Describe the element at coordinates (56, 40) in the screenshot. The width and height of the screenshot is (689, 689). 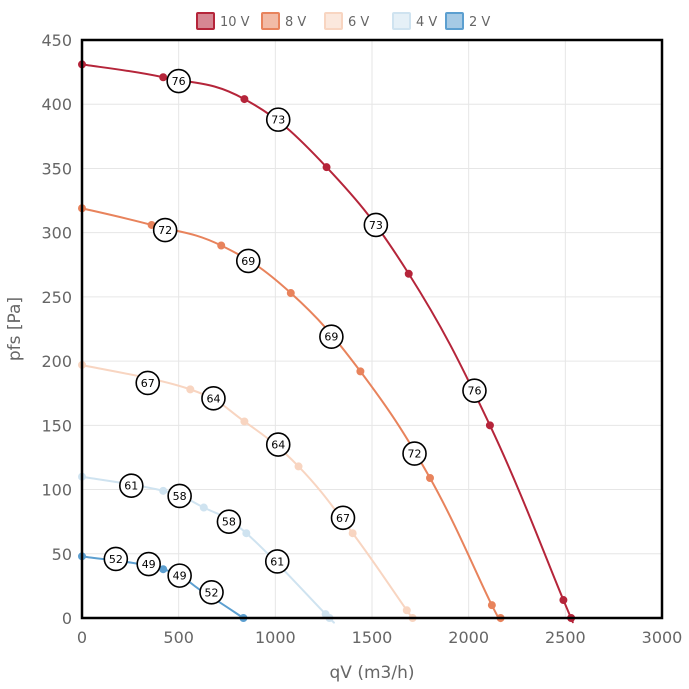
I see `y-tick-label: 450` at that location.